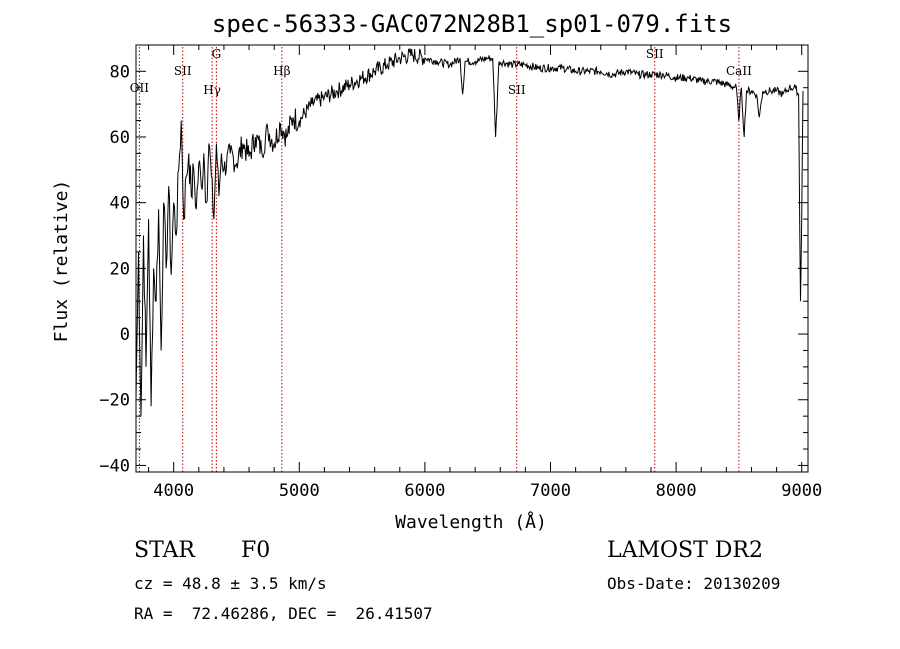  Describe the element at coordinates (212, 90) in the screenshot. I see `line-marker-label: Hγ` at that location.